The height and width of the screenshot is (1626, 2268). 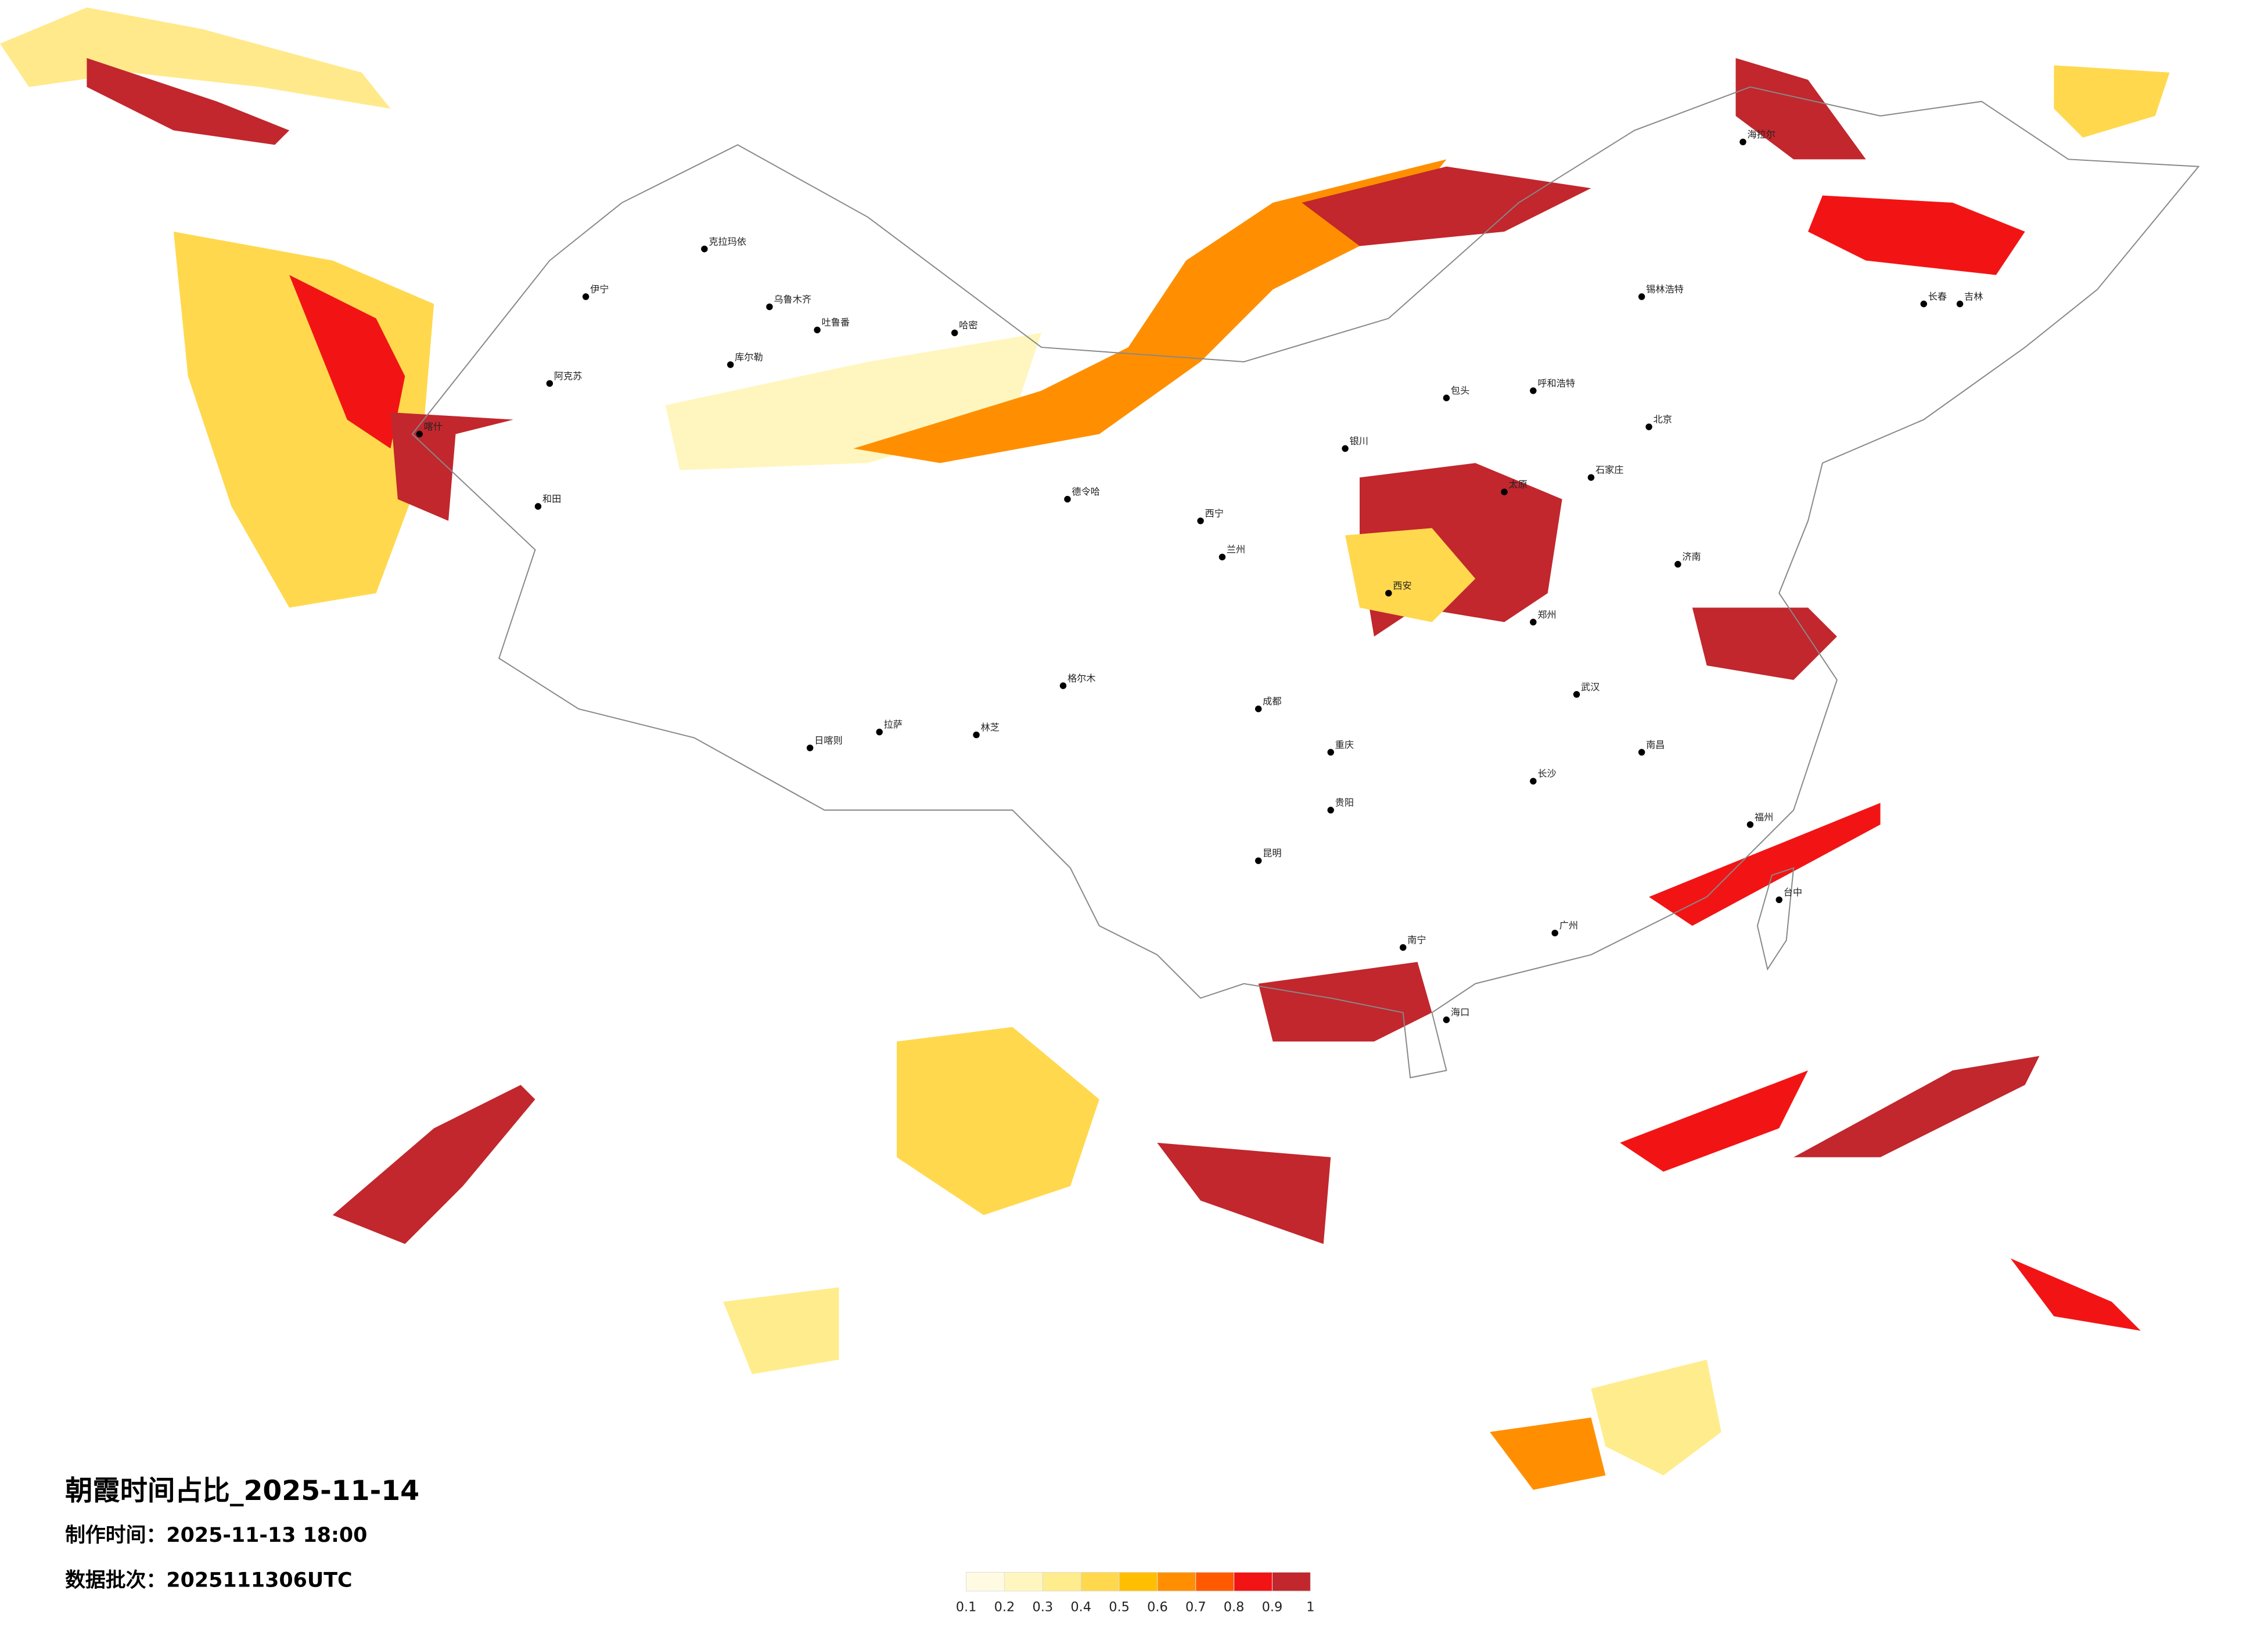 What do you see at coordinates (1272, 1607) in the screenshot?
I see `legend-tick-label: 0.9` at bounding box center [1272, 1607].